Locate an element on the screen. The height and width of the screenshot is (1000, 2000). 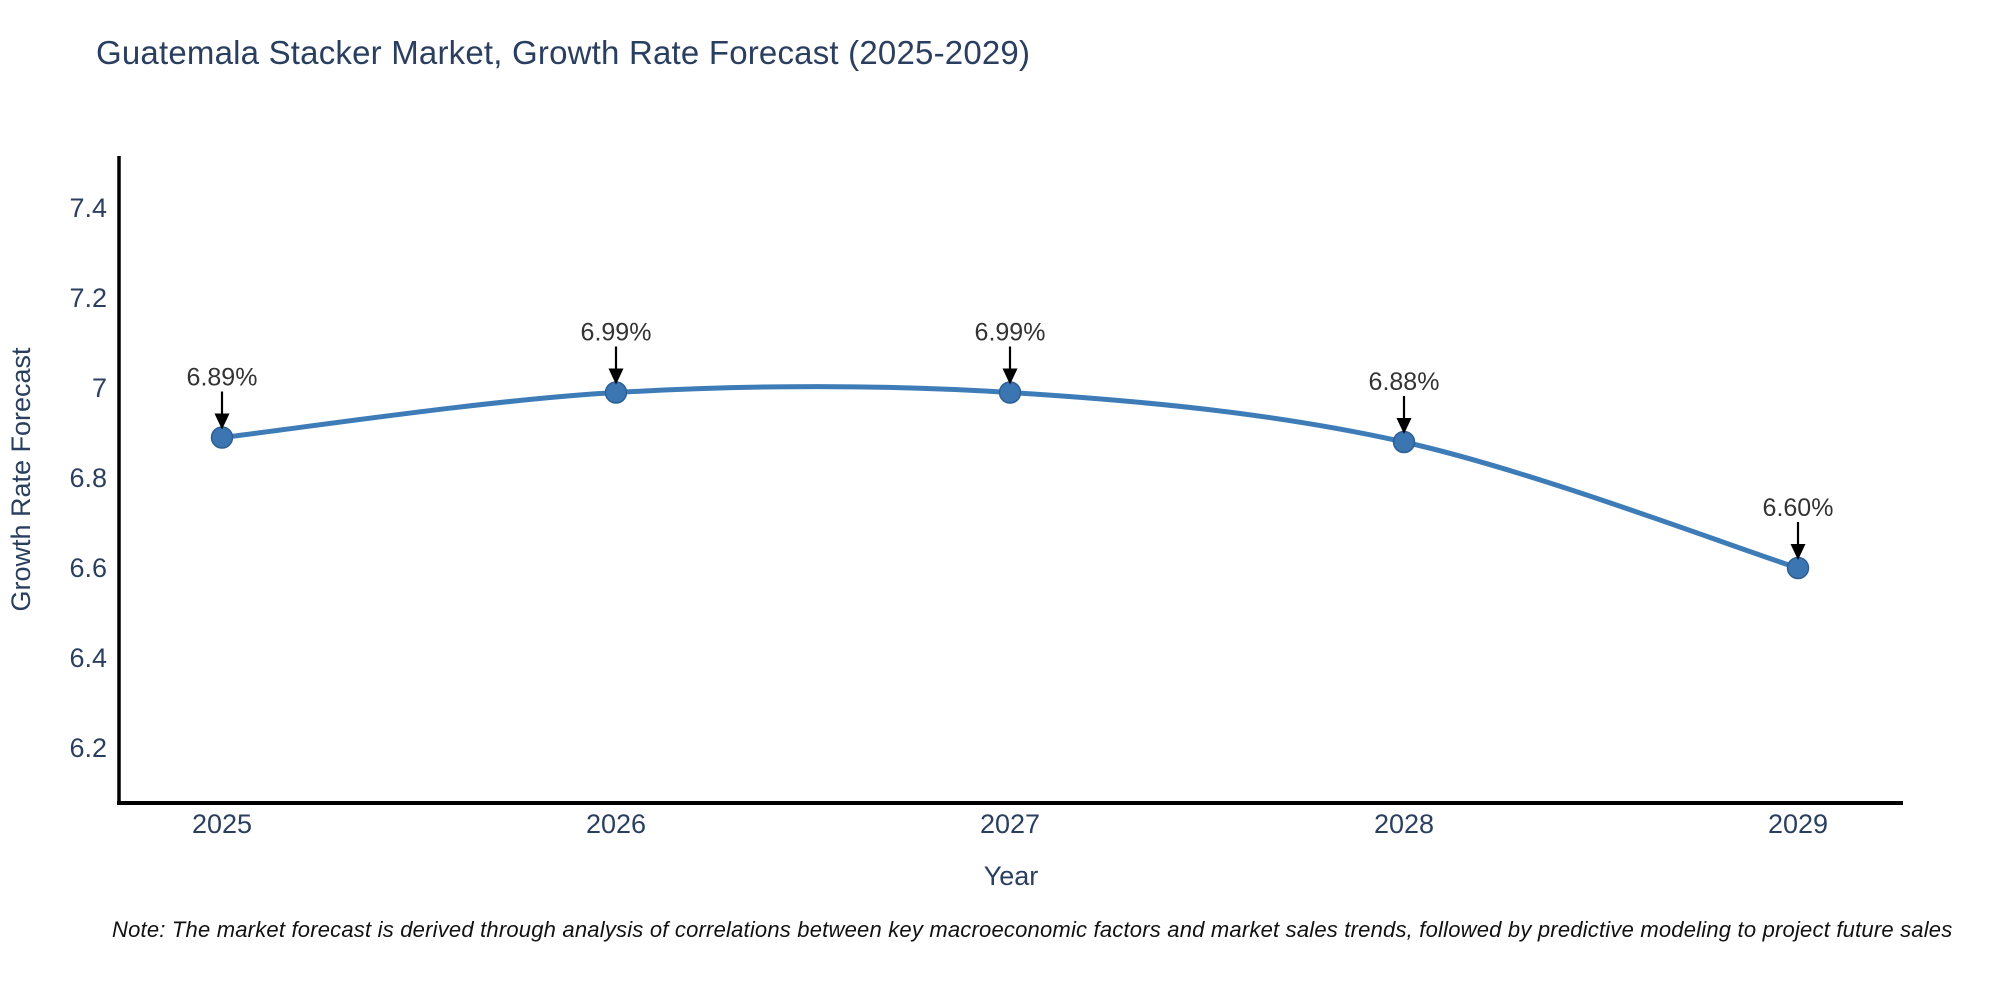
data-point-label: 6.89% is located at coordinates (222, 378).